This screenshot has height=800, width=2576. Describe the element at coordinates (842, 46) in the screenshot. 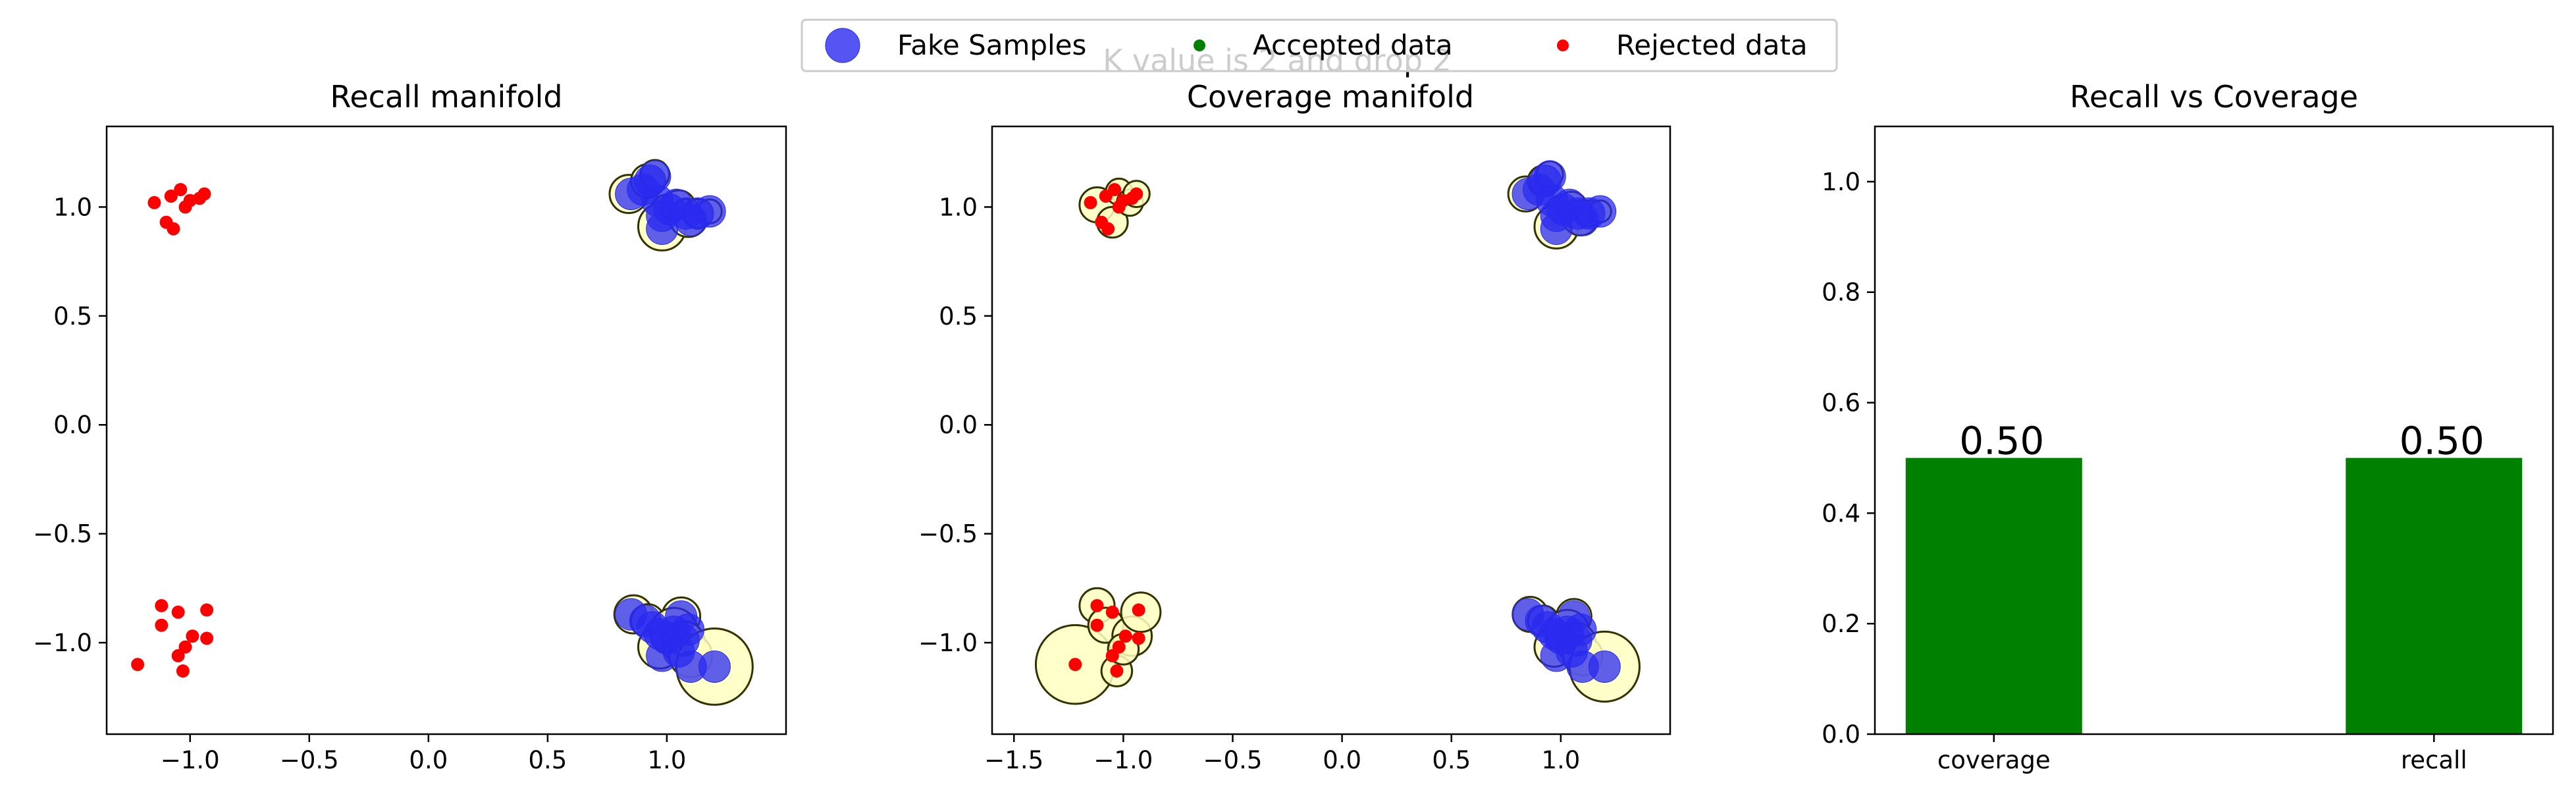

I see `legend-marker-fake` at that location.